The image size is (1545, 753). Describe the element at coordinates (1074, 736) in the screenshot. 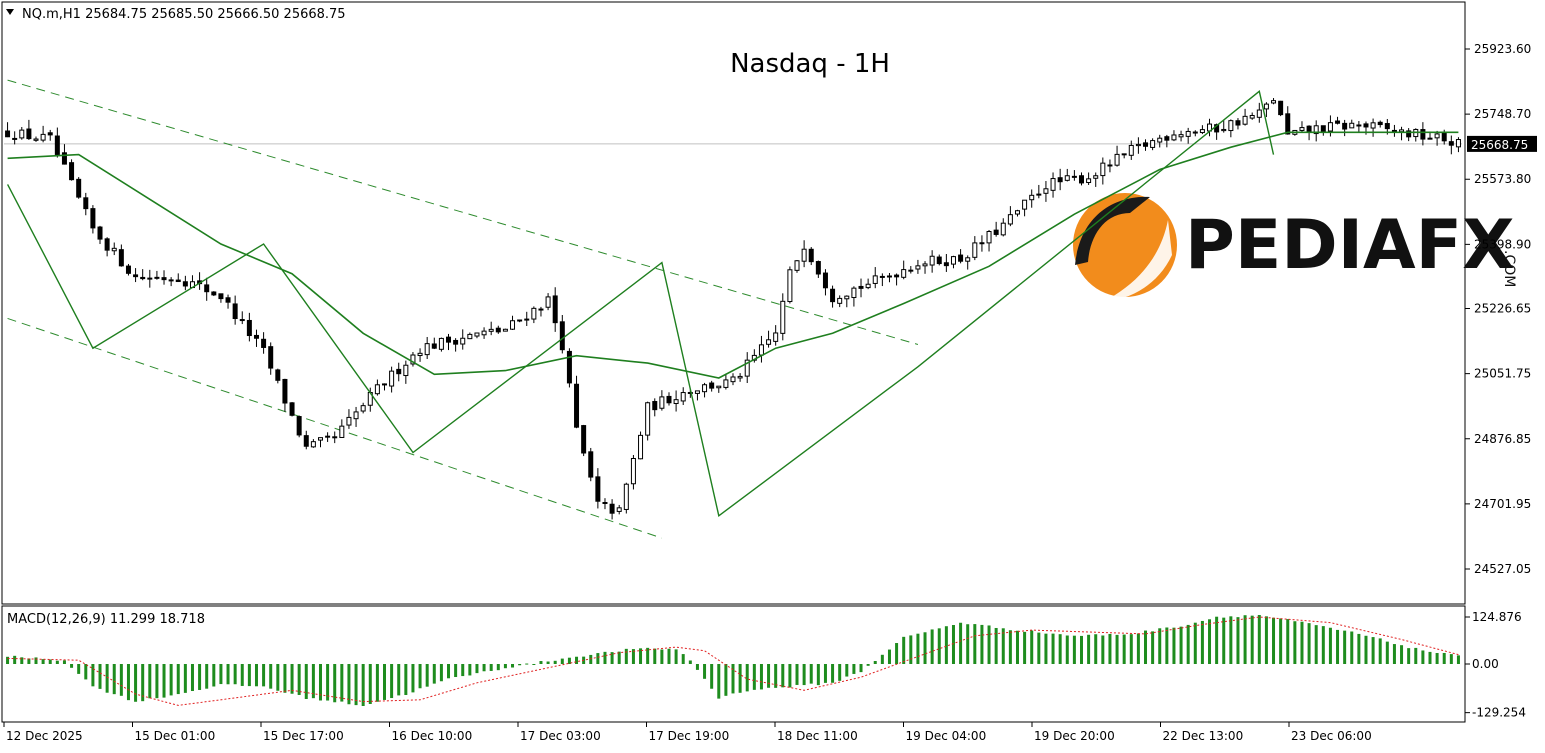

I see `time-tick-label: 19 Dec 20:00` at that location.